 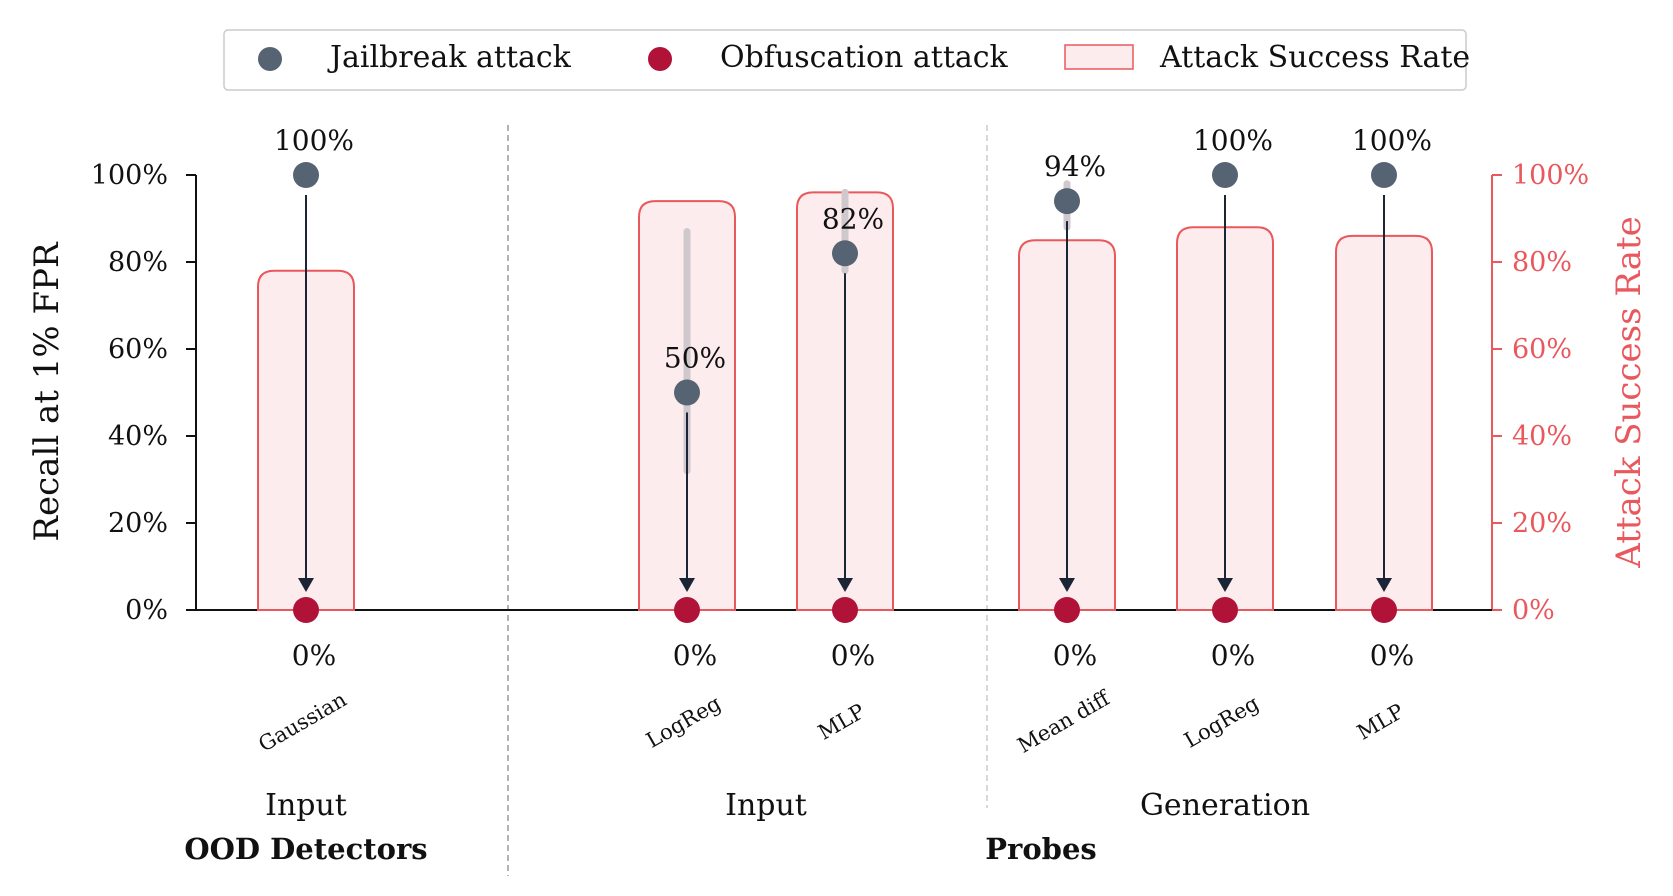 I want to click on right-axis: 0% 20% 40% 60% 80% 100% Attack Success Rate, so click(x=1570, y=393).